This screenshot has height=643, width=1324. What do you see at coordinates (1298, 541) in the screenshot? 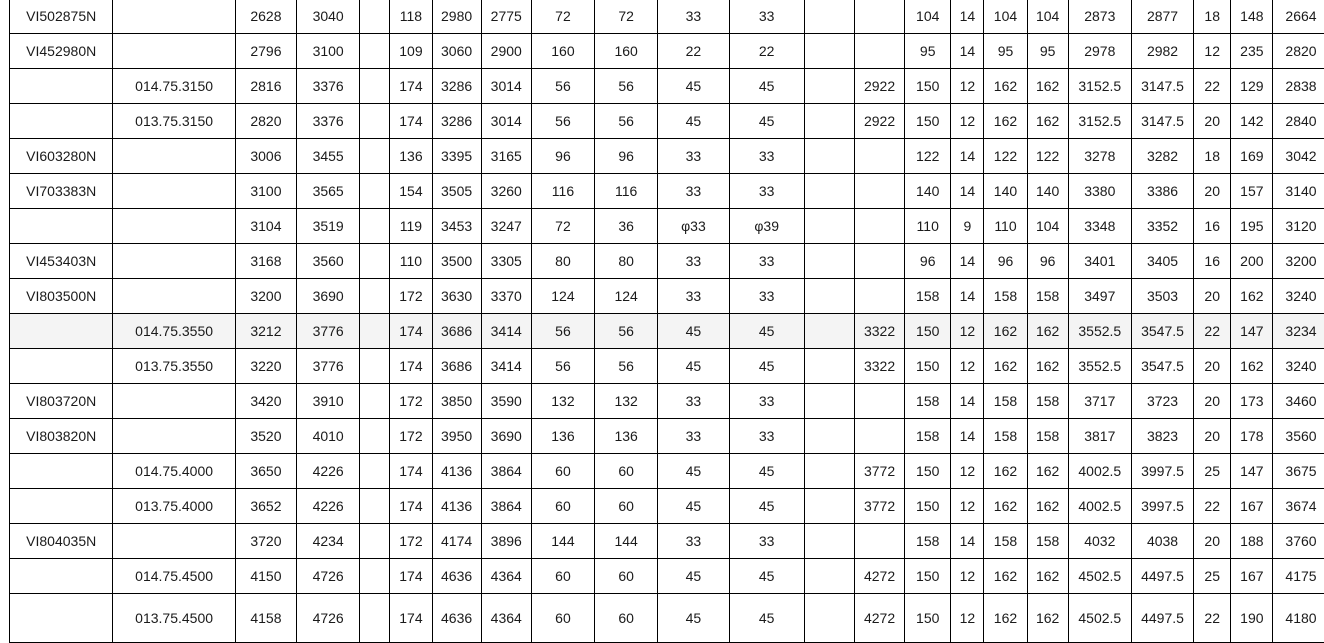
I see `table-cell: 3760` at bounding box center [1298, 541].